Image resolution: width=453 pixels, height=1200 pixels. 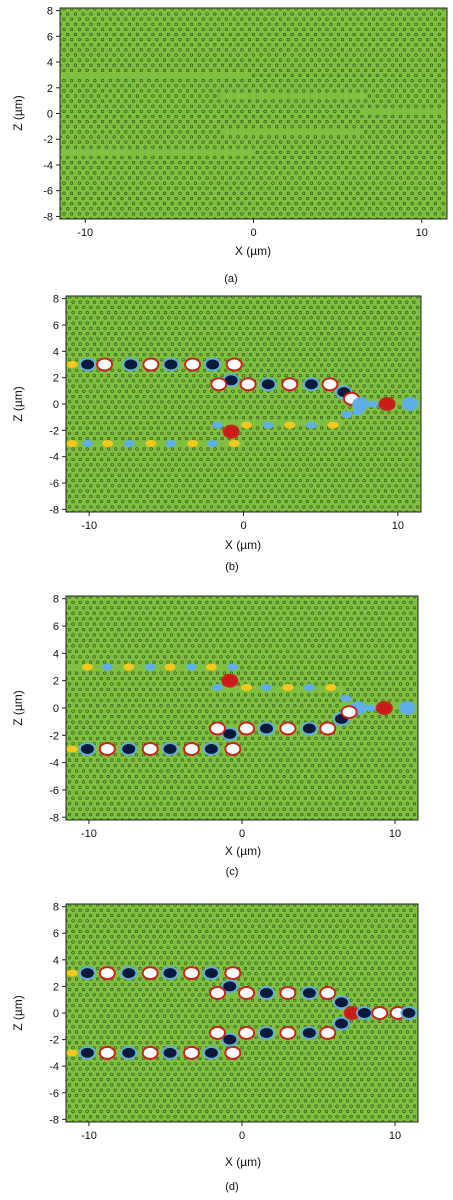 What do you see at coordinates (89, 526) in the screenshot?
I see `x-tick-label: -10` at bounding box center [89, 526].